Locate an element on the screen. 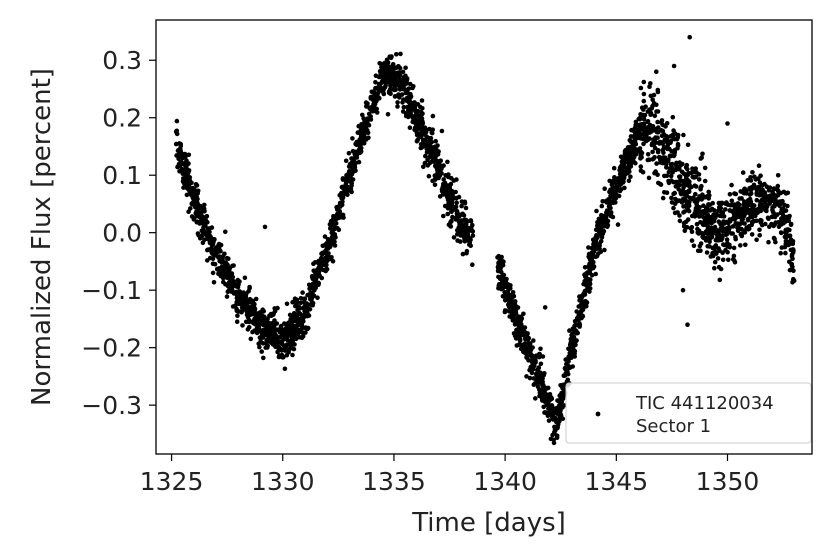 This screenshot has width=838, height=550. y-tick-label: 0.1 is located at coordinates (122, 175).